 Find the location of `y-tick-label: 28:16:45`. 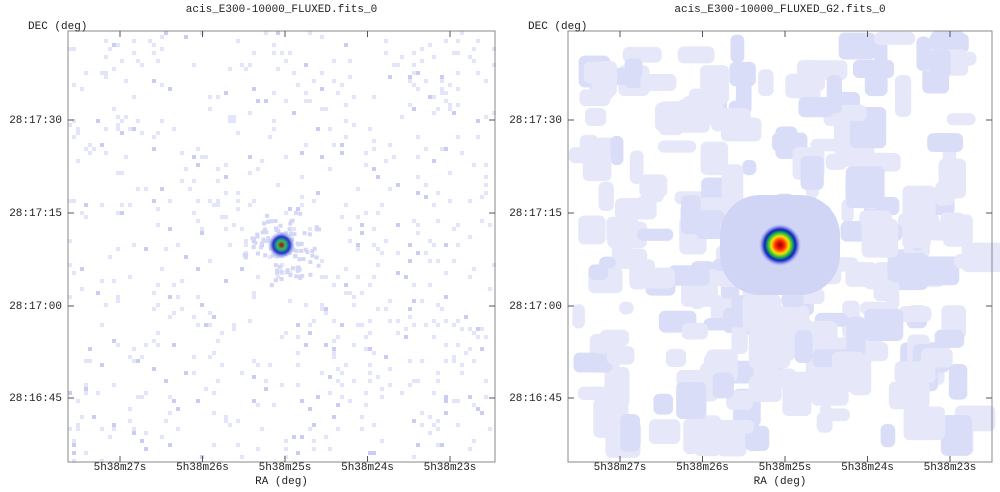

y-tick-label: 28:16:45 is located at coordinates (535, 399).